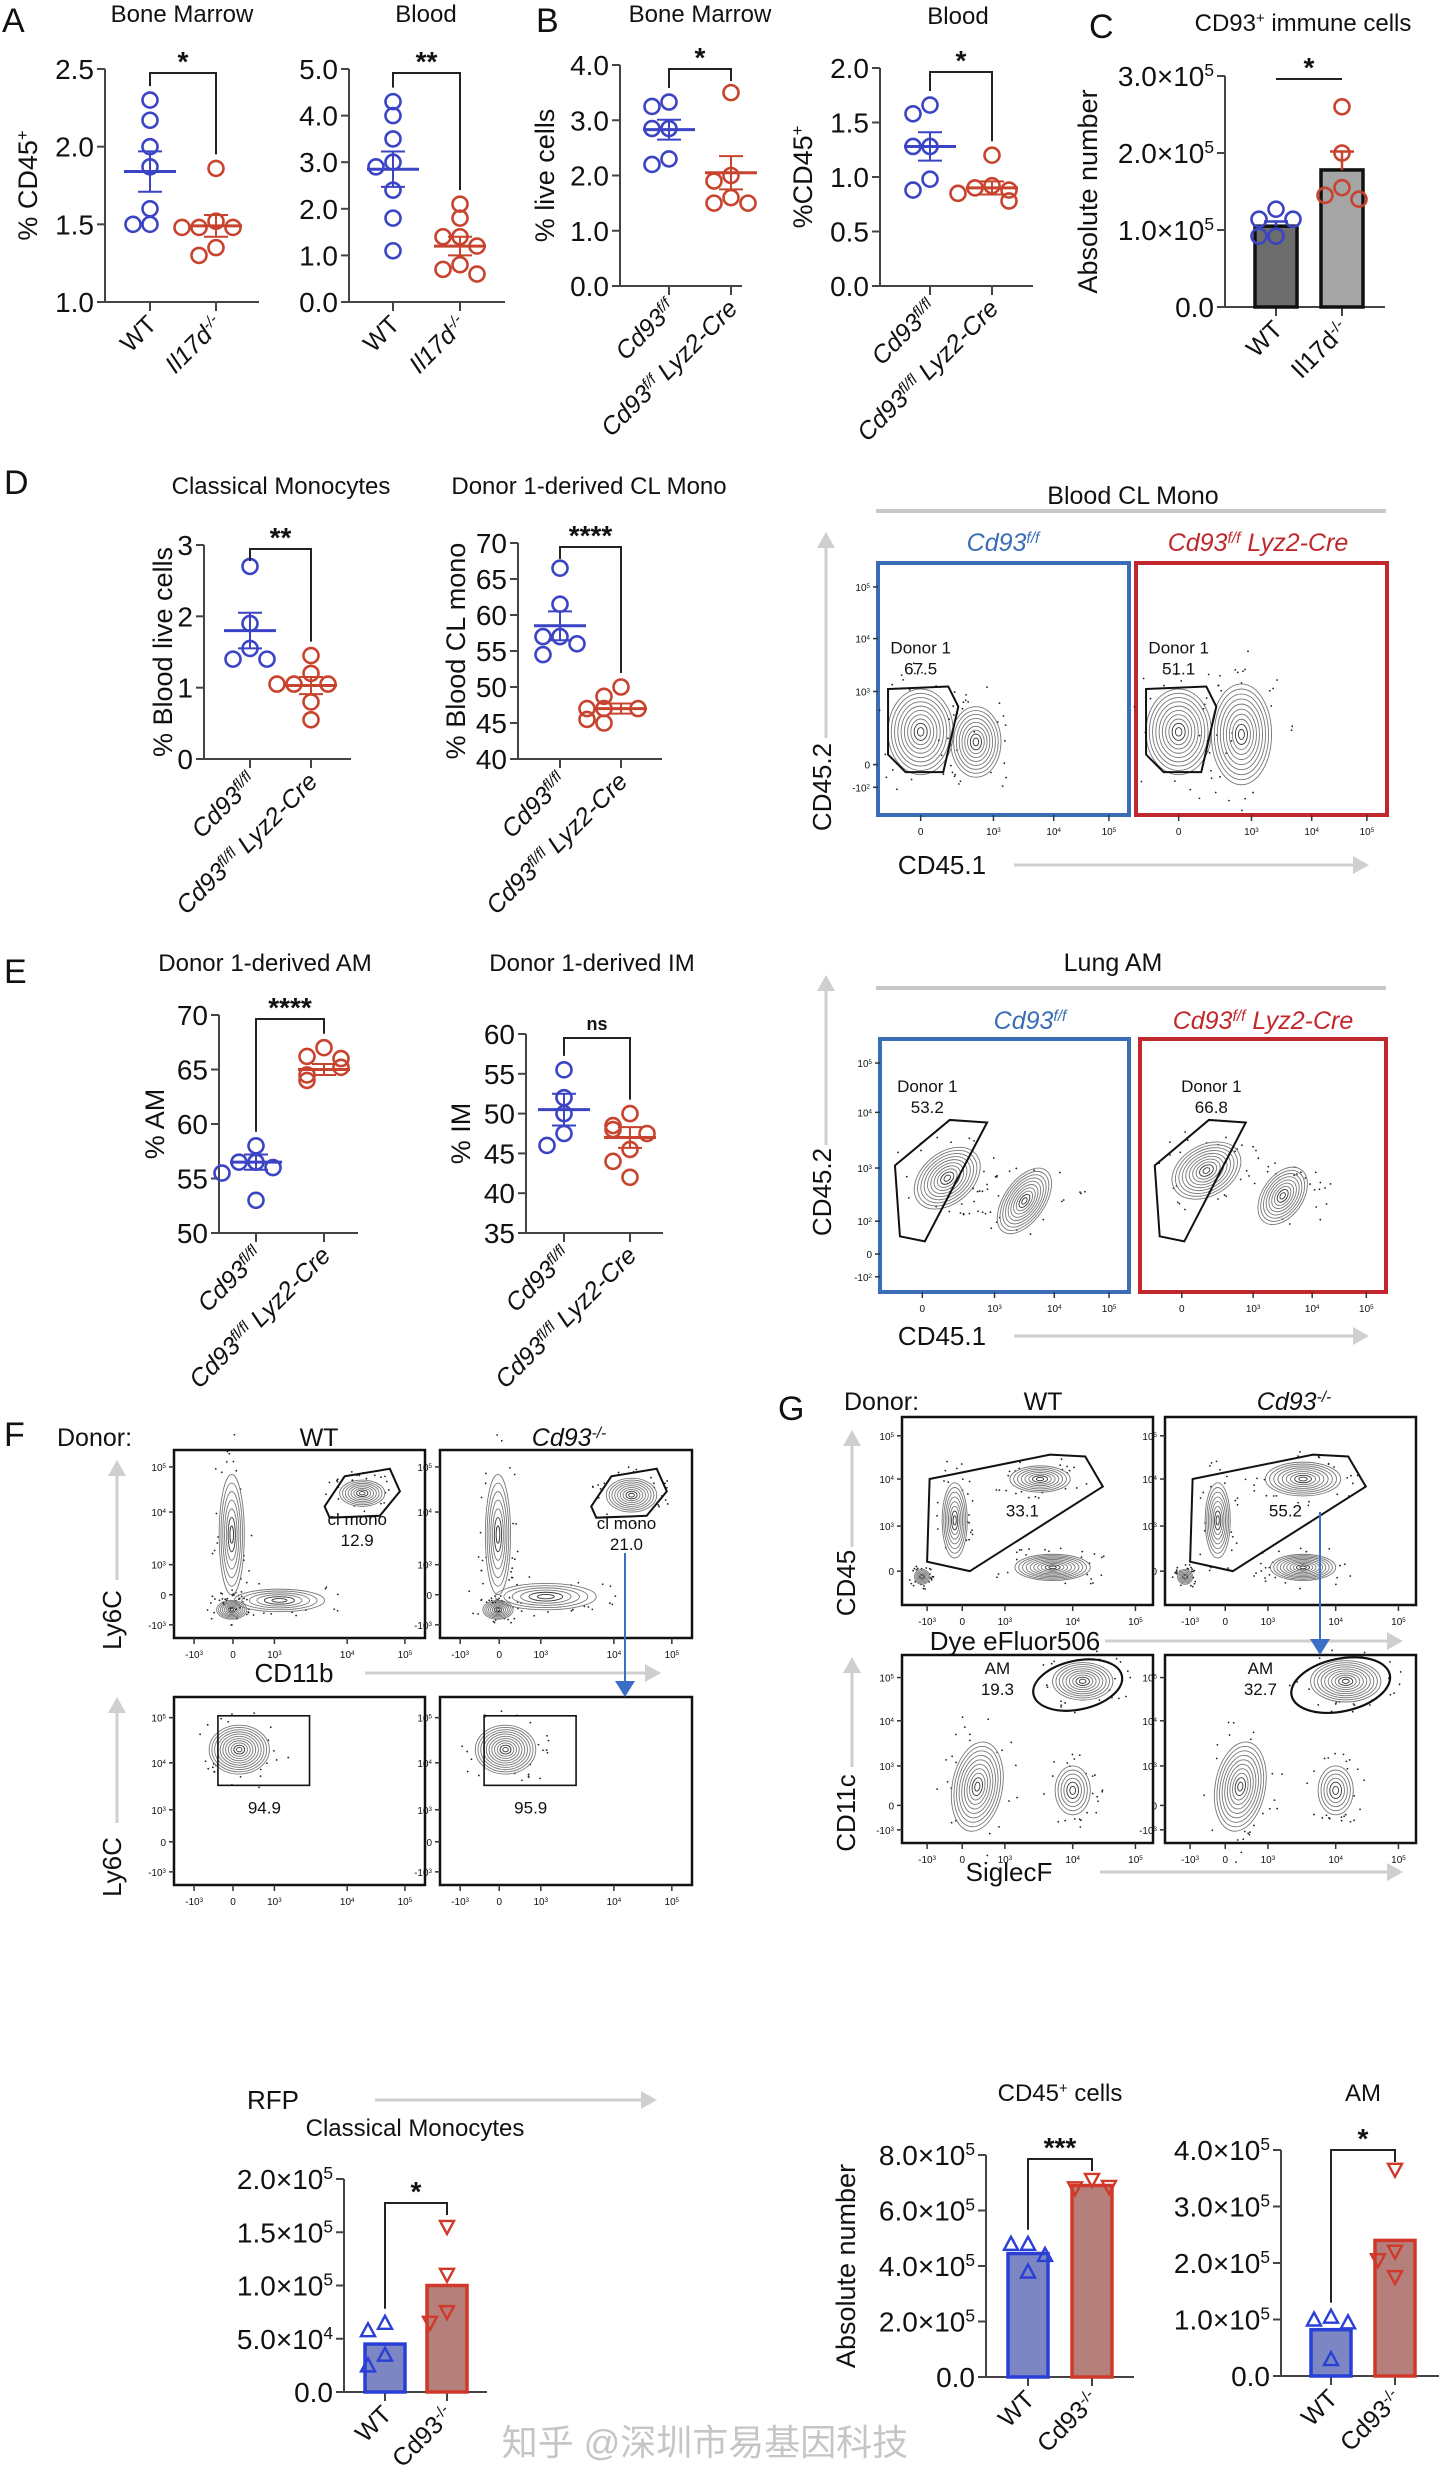 Image resolution: width=1440 pixels, height=2479 pixels. I want to click on strain-label: Cd93-/-, so click(1294, 1402).